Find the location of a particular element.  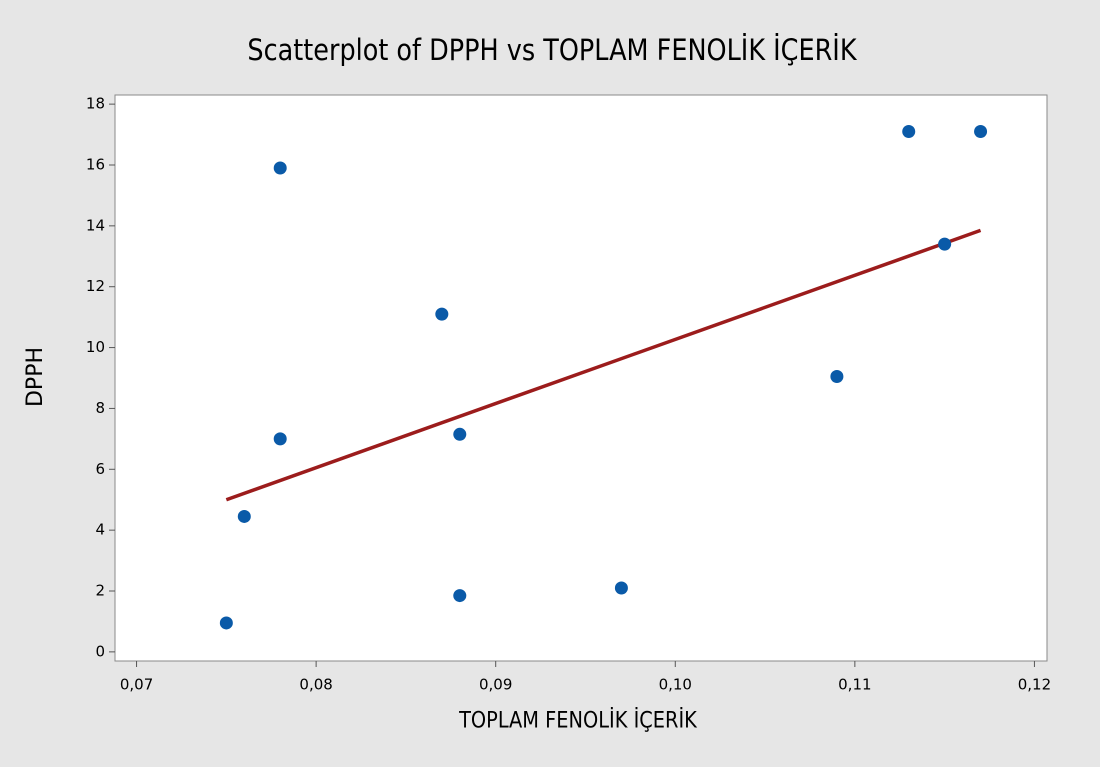

y-tick-label: 2 is located at coordinates (100, 591).